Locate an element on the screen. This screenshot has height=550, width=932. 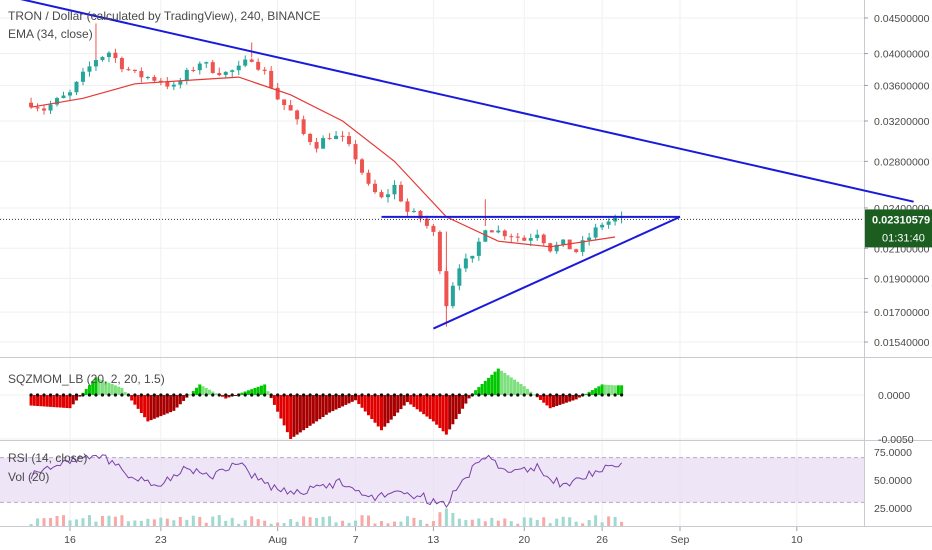
ema-legend: EMA (34, close) is located at coordinates (50, 34).